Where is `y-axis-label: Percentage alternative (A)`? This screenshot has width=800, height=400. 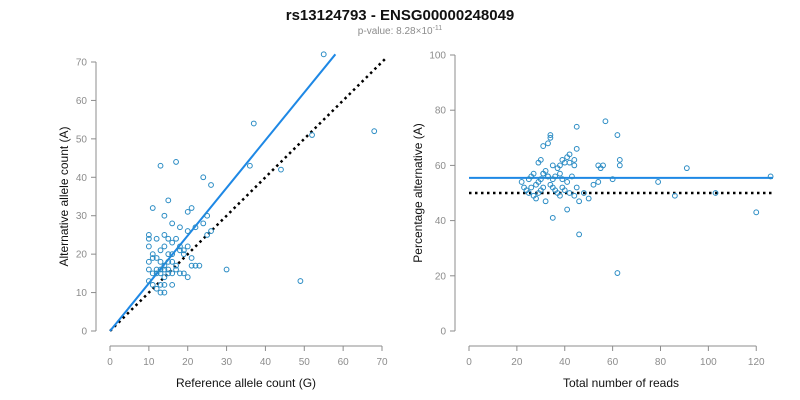
y-axis-label: Percentage alternative (A) is located at coordinates (418, 192).